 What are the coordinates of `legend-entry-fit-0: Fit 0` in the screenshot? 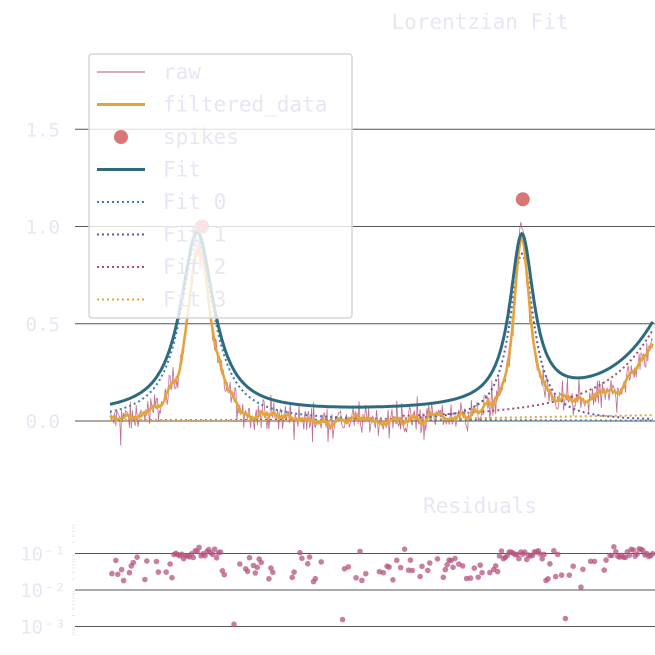 It's located at (161, 202).